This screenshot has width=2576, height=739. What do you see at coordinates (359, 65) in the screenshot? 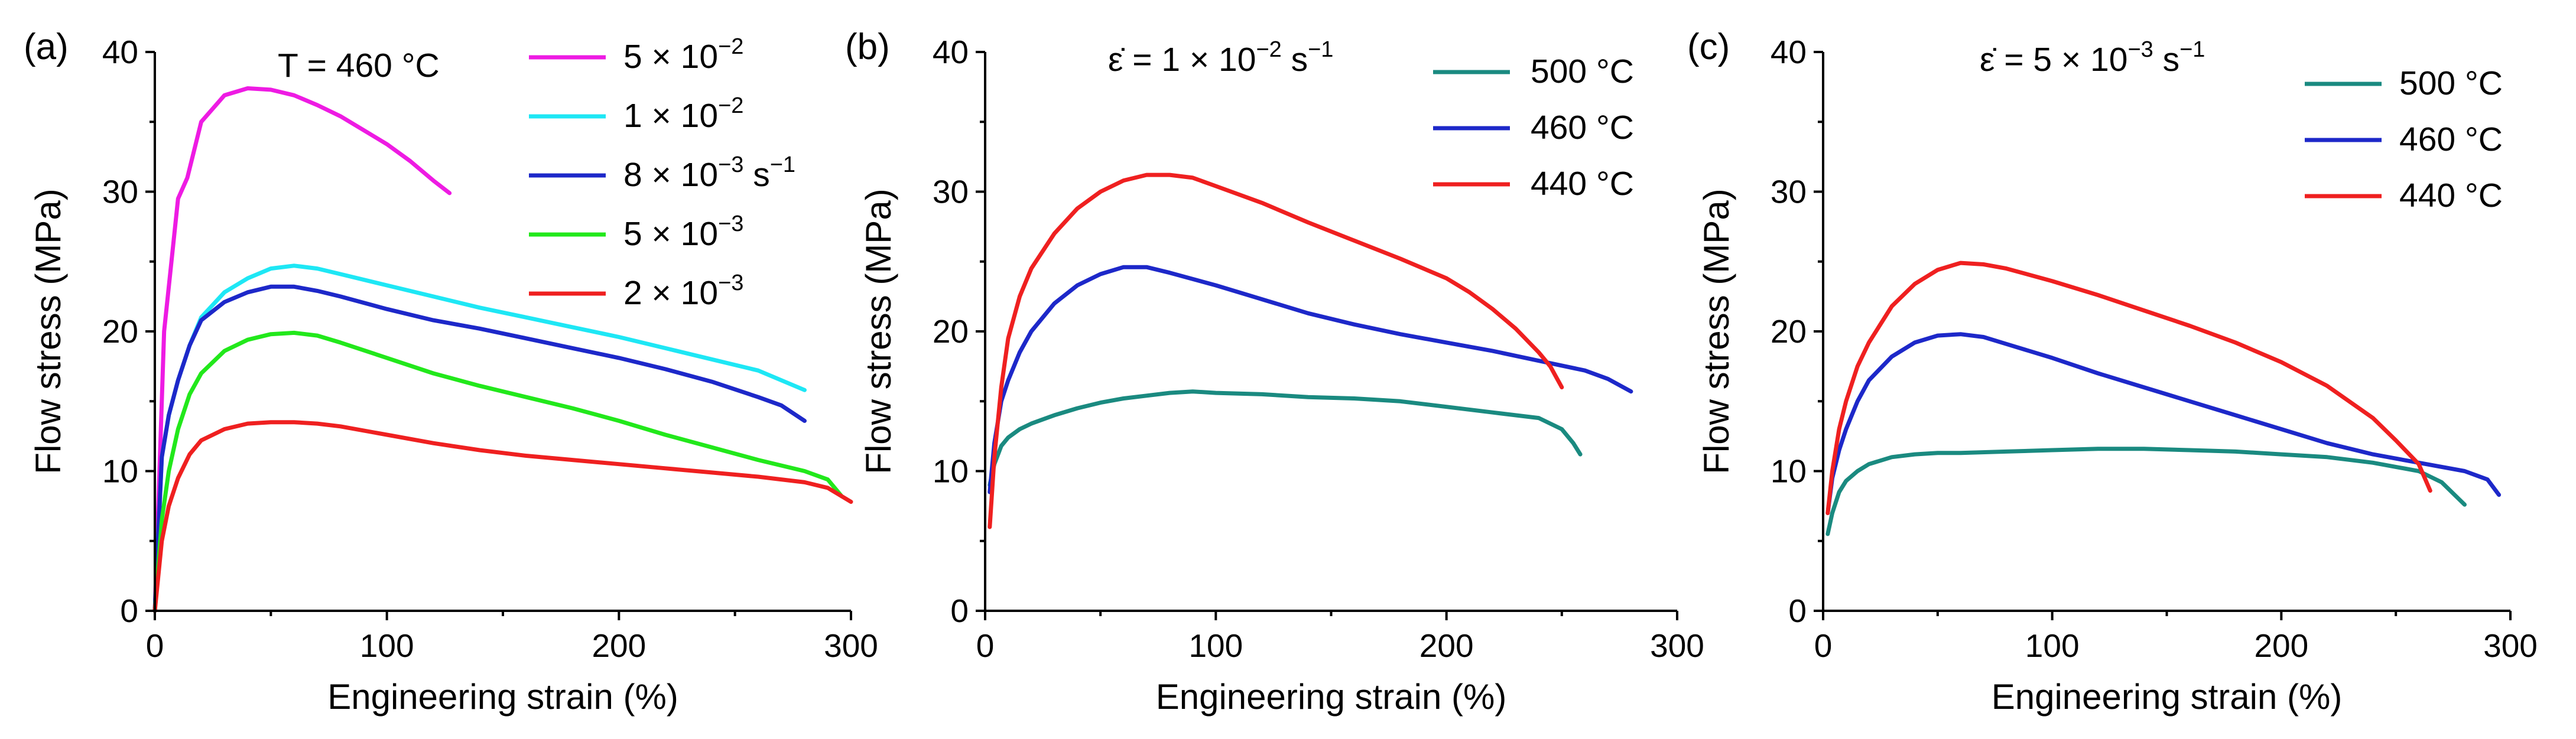
I see `condition-annotation: T = 460 °C` at bounding box center [359, 65].